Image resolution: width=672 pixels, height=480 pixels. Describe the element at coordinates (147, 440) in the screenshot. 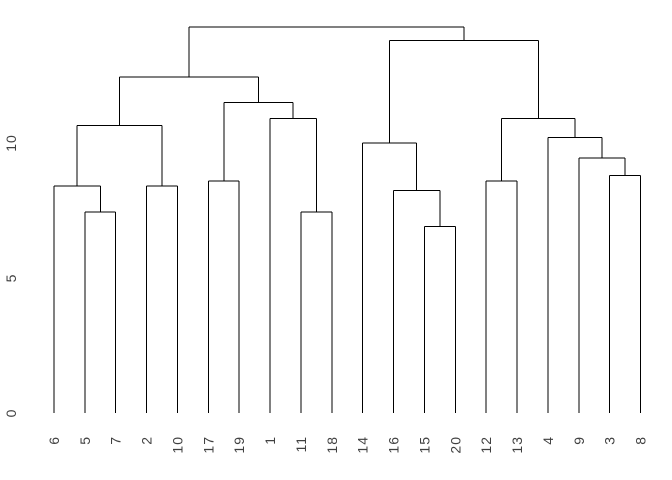

I see `leaf-label: 2` at that location.